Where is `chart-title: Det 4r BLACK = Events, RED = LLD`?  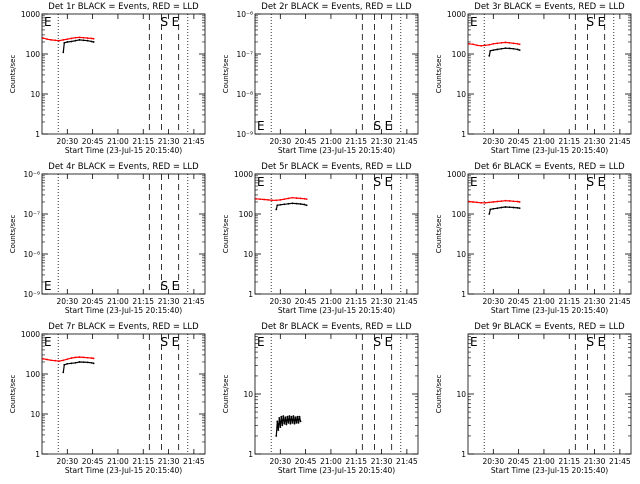 chart-title: Det 4r BLACK = Events, RED = LLD is located at coordinates (123, 167).